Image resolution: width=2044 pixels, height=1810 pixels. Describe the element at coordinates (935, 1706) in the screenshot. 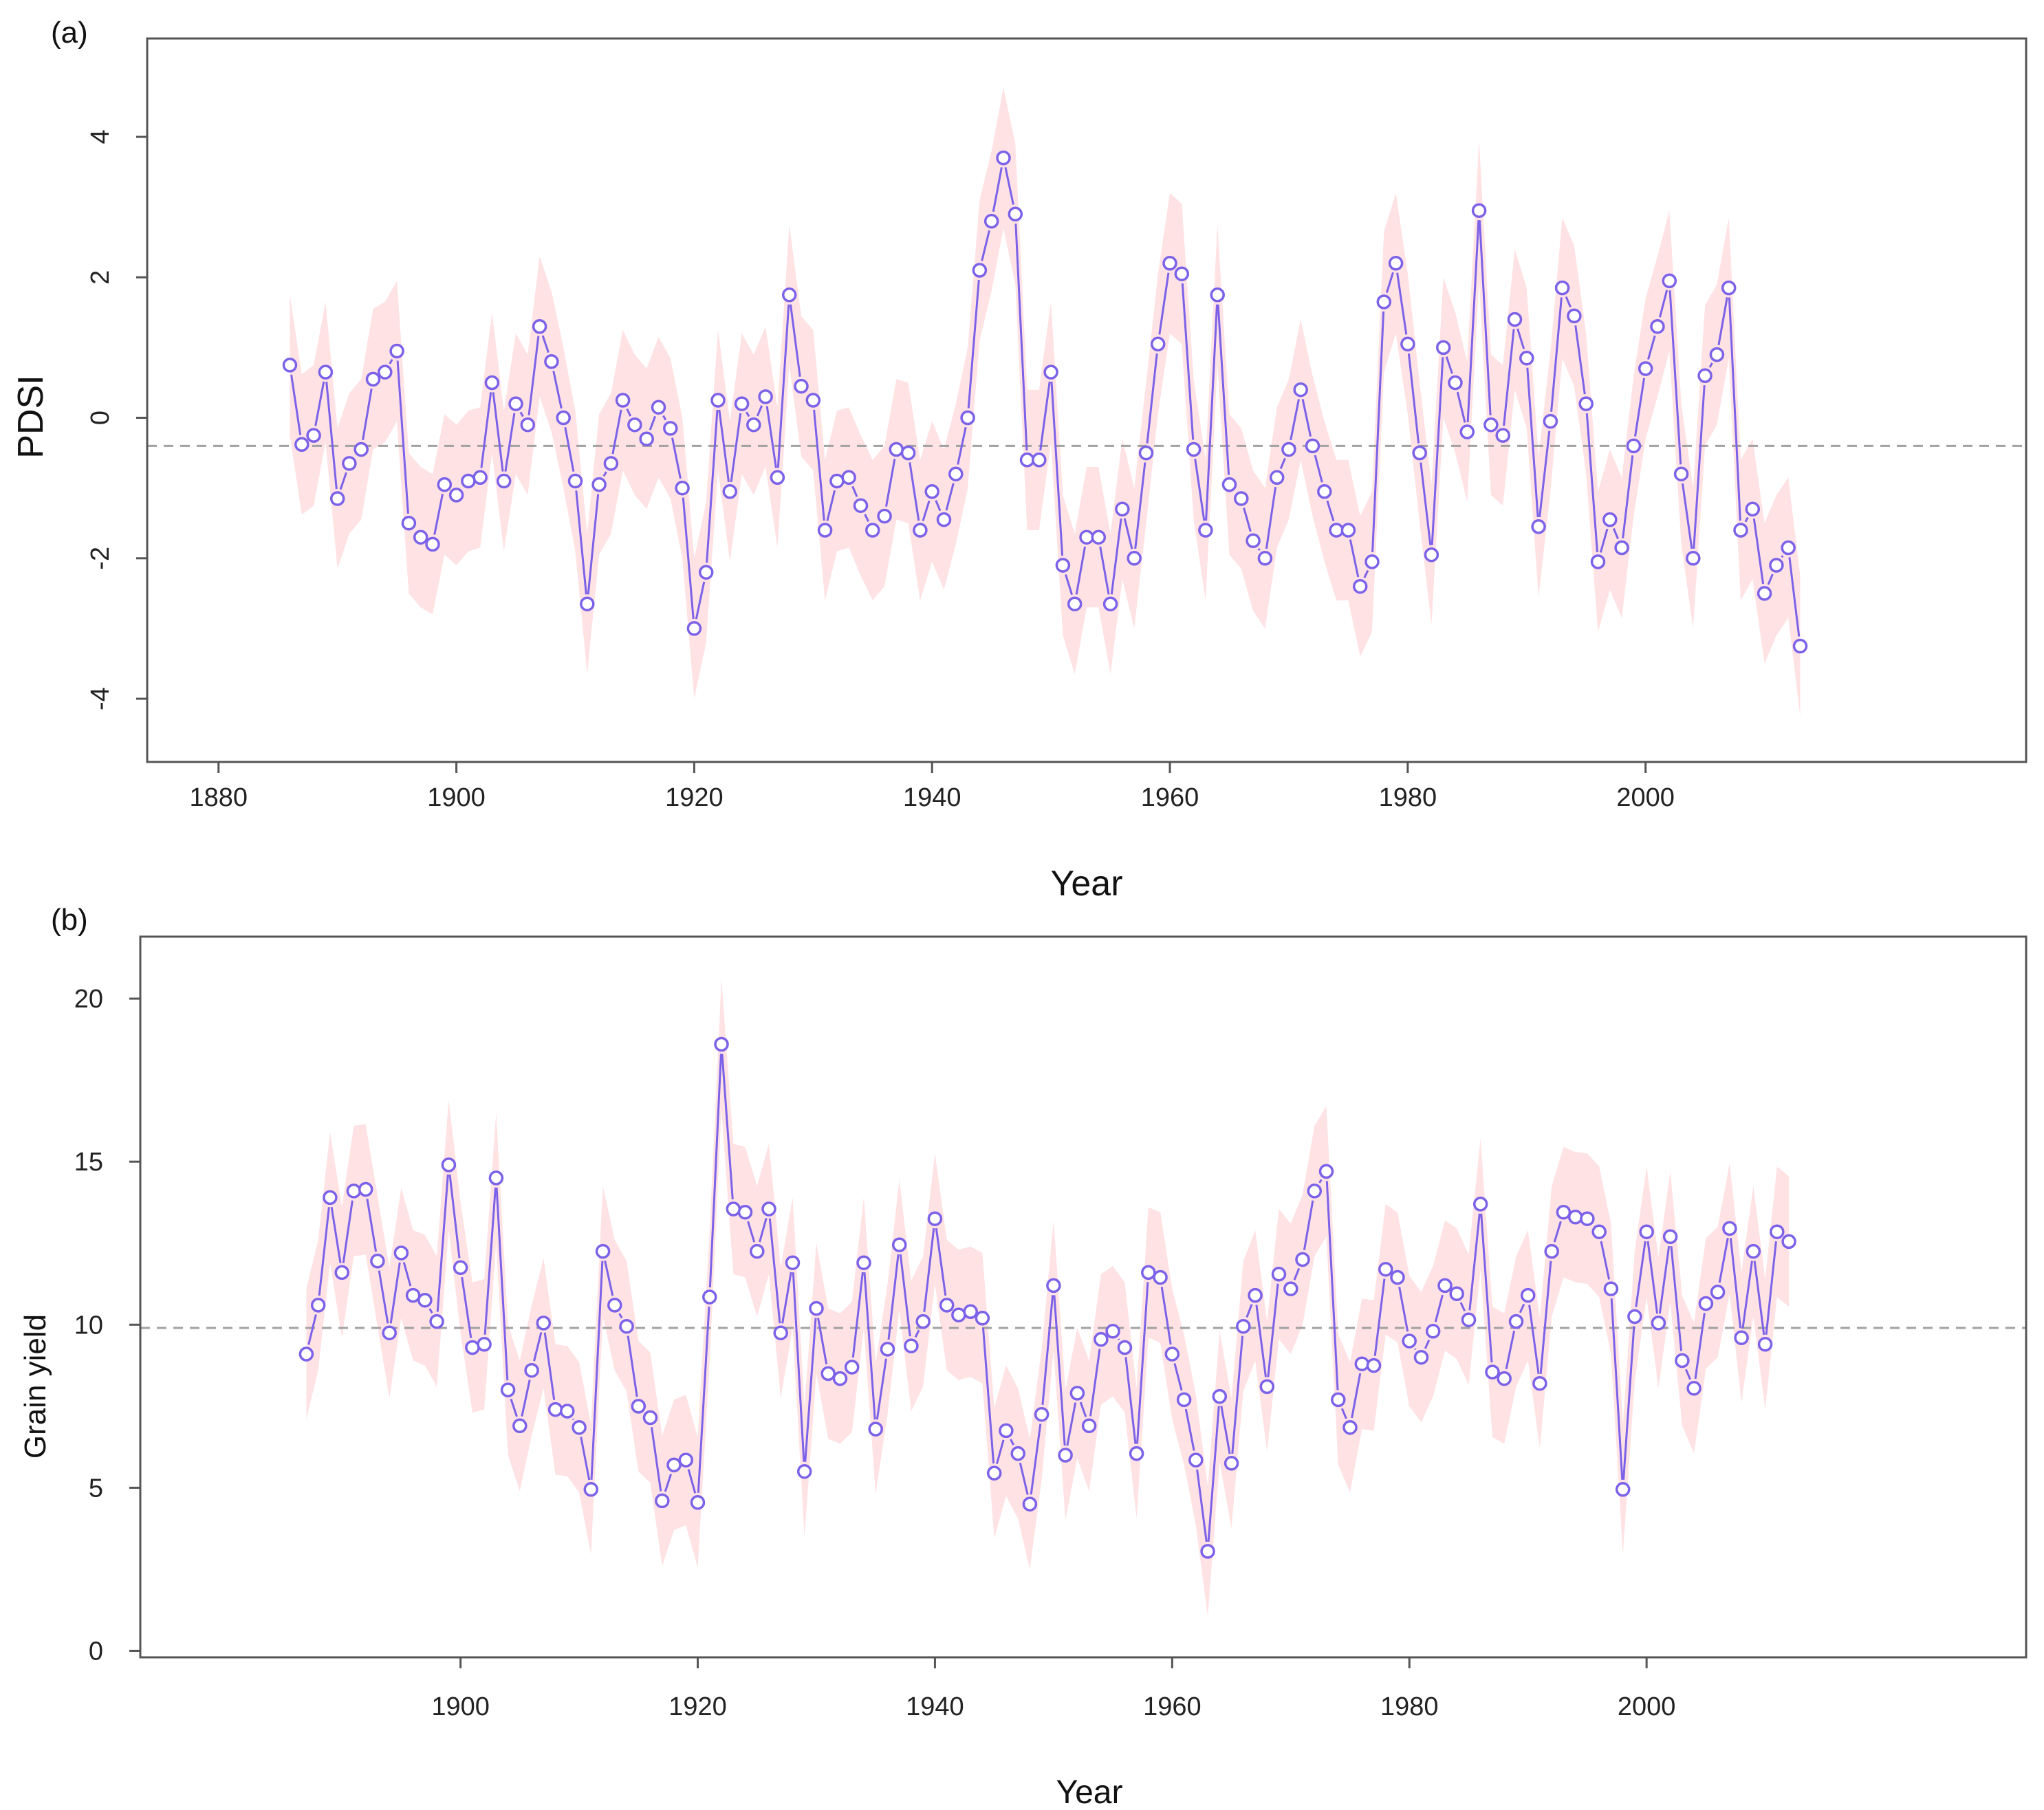

I see `grain-yield-x-tick-label: 1940` at that location.